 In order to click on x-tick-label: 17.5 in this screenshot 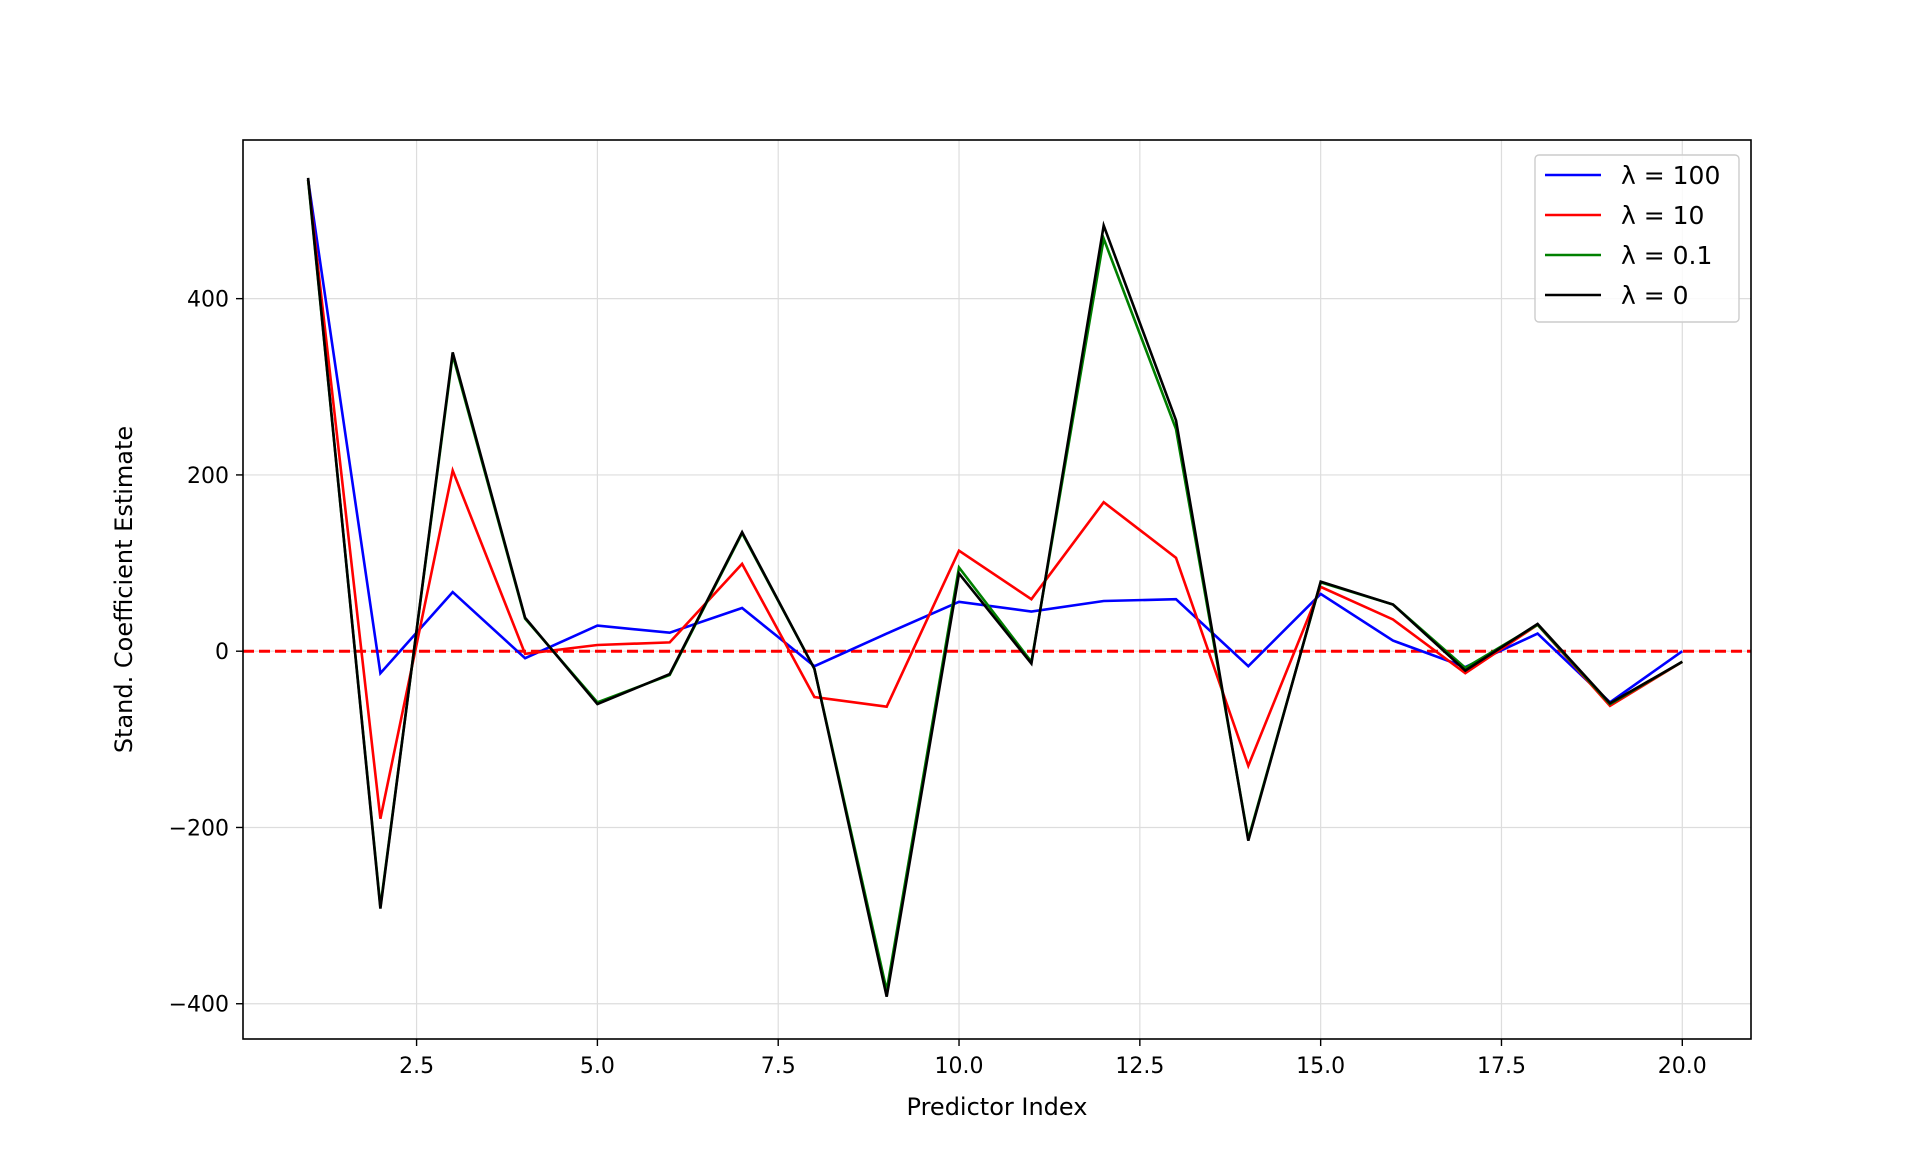, I will do `click(1501, 1066)`.